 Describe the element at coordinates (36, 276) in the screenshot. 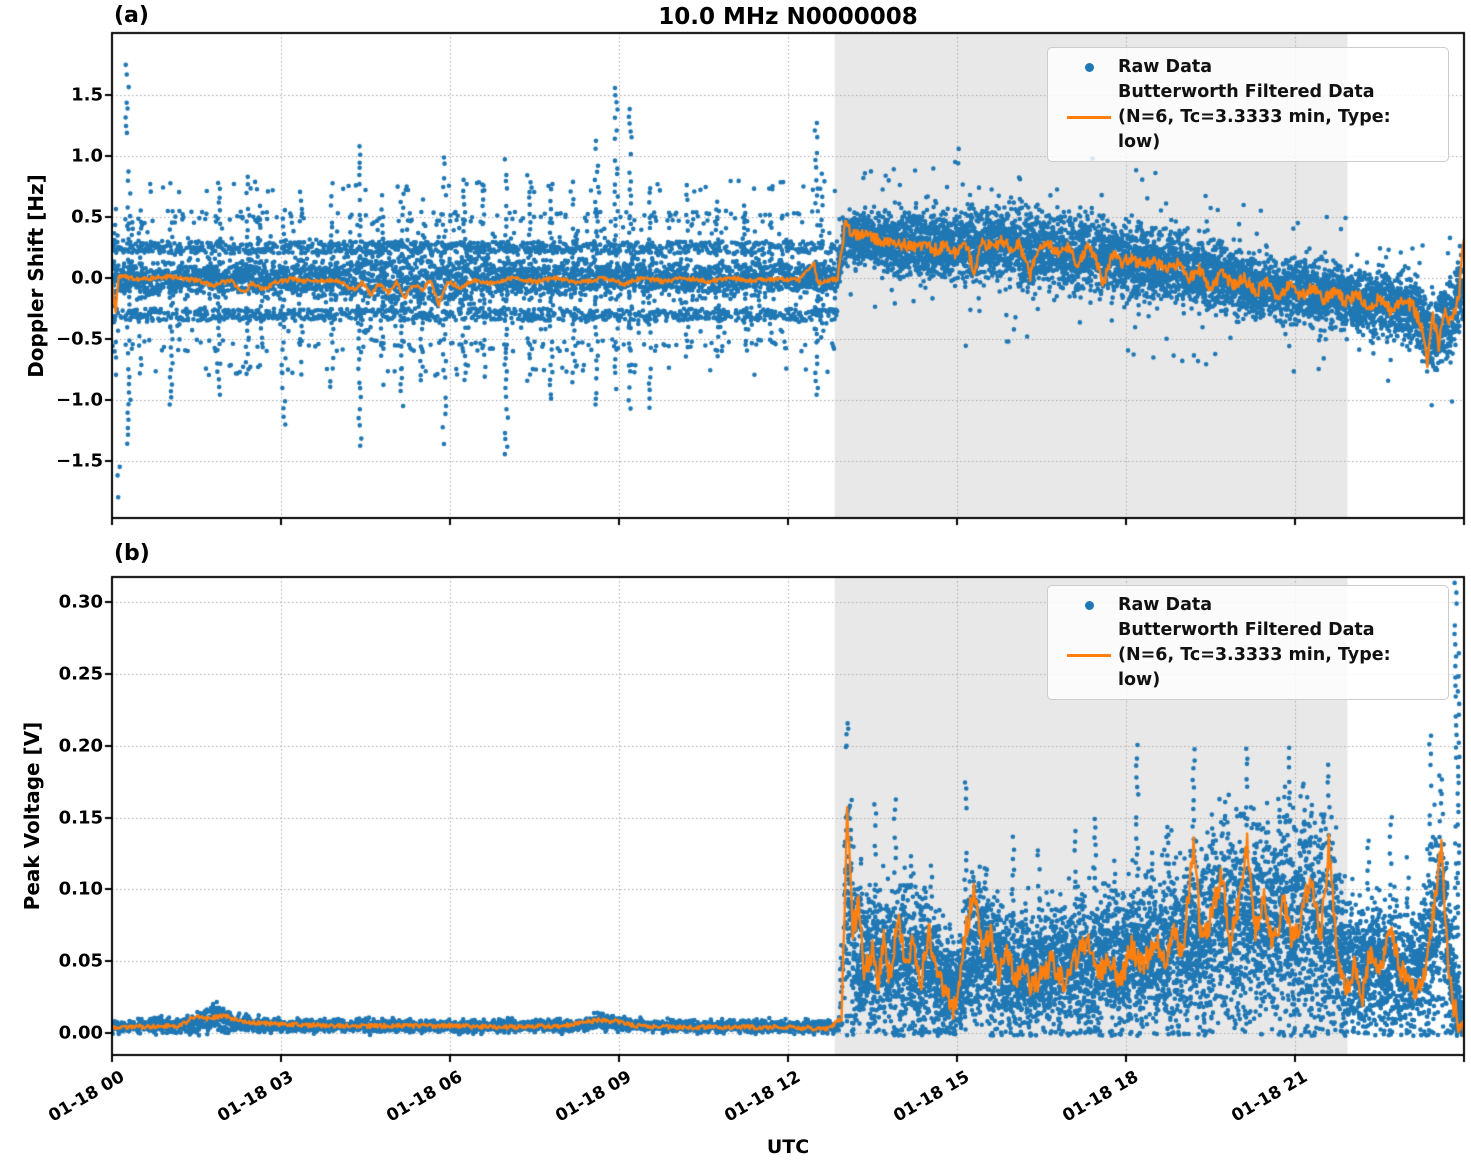

I see `y-axis-label-a: Doppler Shift [Hz]` at that location.